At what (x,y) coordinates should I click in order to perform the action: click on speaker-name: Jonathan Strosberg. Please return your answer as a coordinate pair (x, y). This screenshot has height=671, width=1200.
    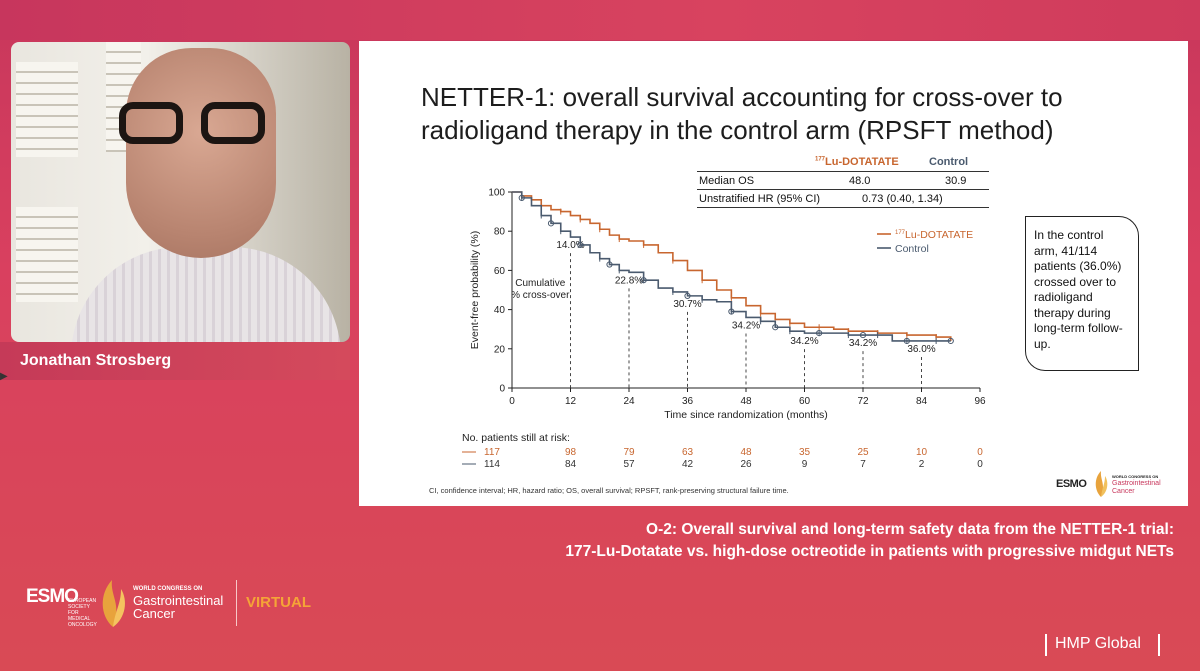
    Looking at the image, I should click on (96, 360).